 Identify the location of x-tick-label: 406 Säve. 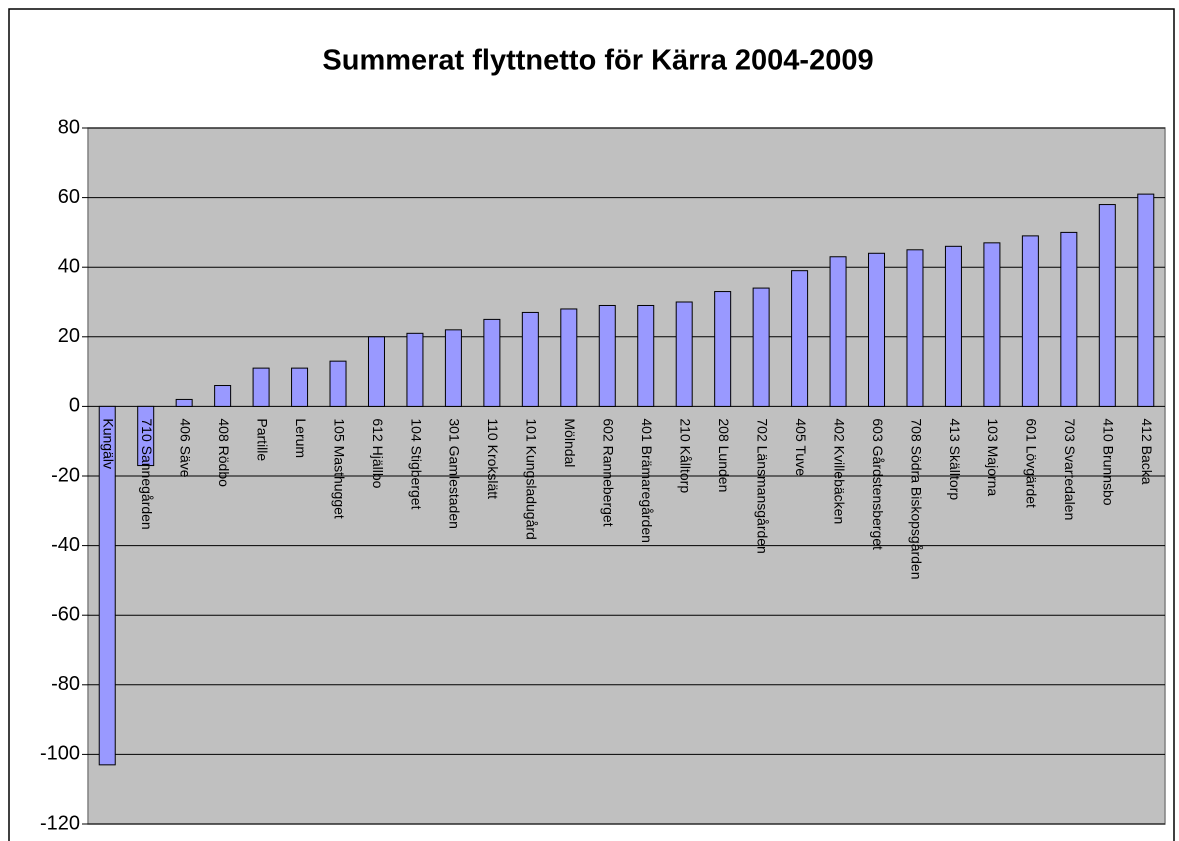
(185, 447).